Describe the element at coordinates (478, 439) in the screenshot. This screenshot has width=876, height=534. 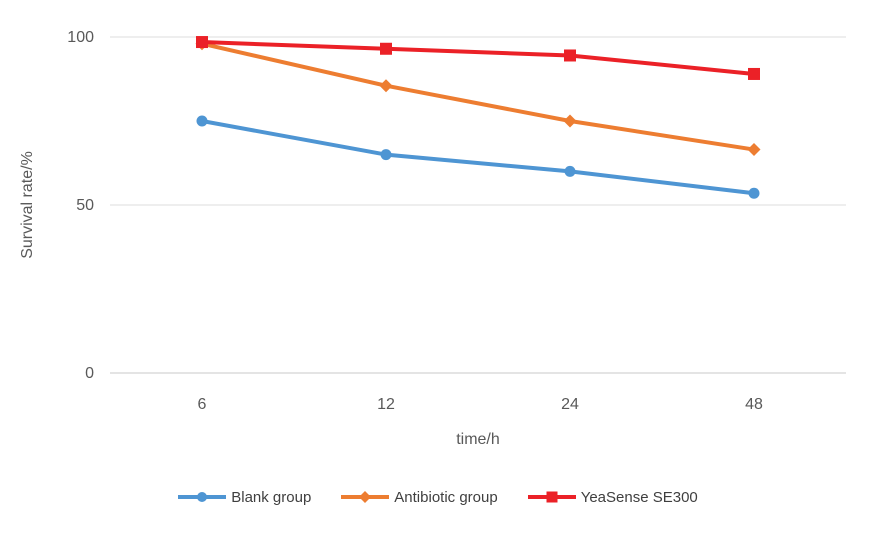
I see `x-axis-title: time/h` at that location.